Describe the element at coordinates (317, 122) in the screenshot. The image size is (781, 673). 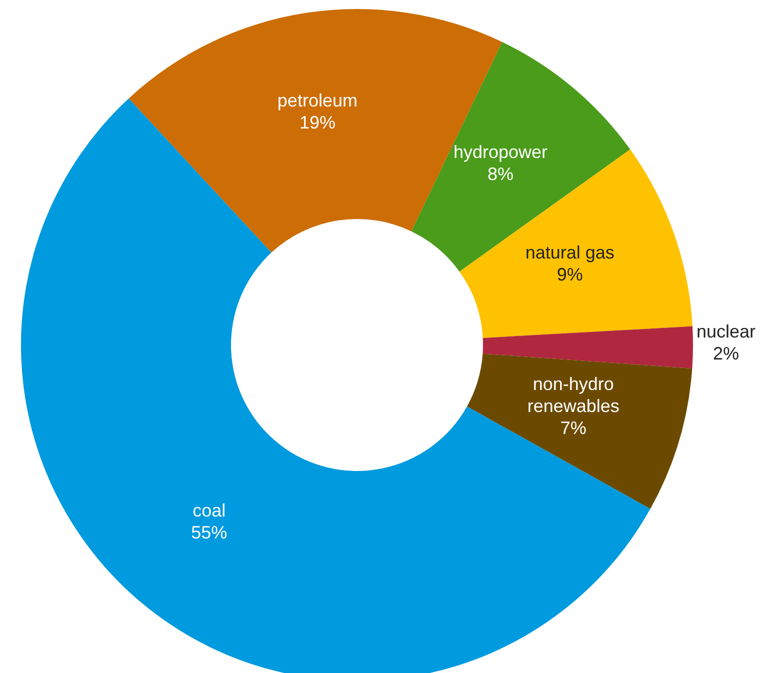
I see `data-label: 19%` at that location.